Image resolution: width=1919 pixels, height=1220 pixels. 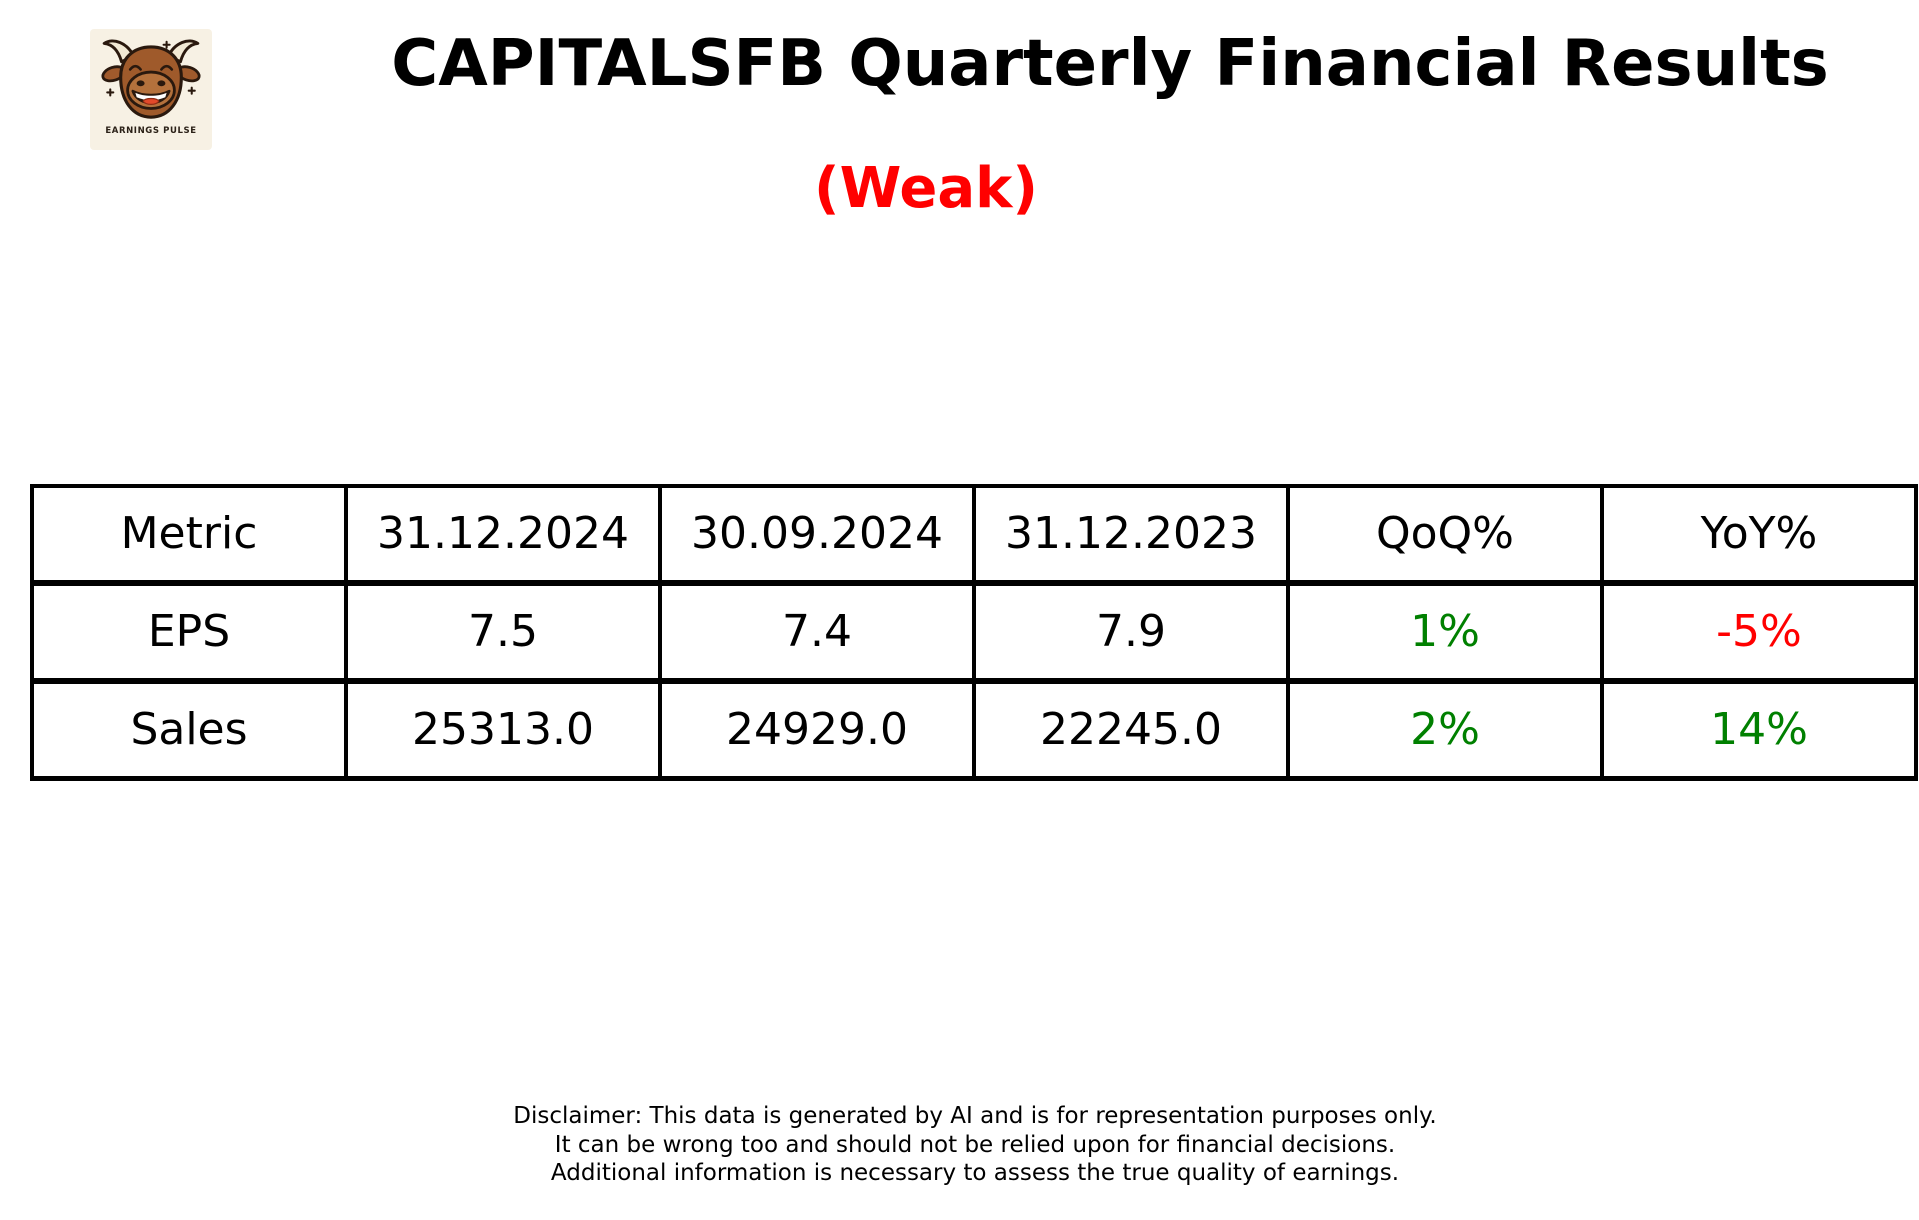 I want to click on table-row-eps: EPS 7.5 7.4 7.9 1% -5%, so click(x=974, y=631).